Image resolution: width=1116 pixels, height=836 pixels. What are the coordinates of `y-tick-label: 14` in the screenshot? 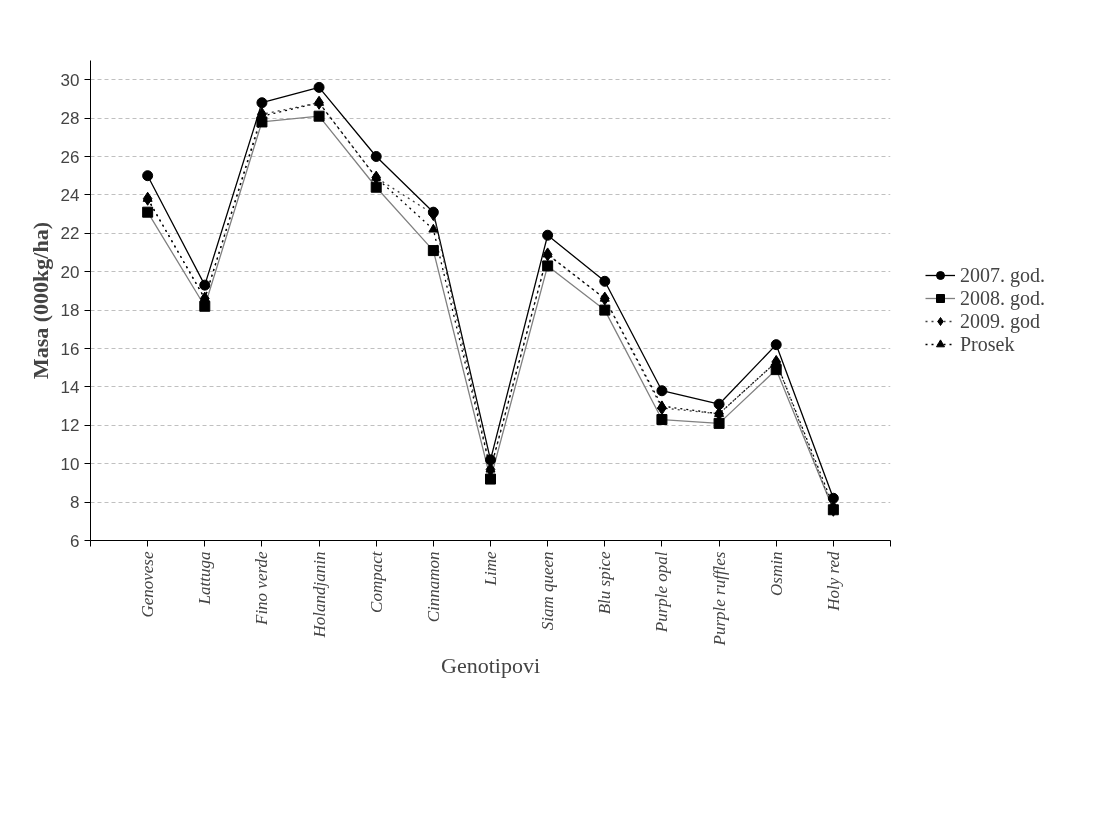 It's located at (70, 387).